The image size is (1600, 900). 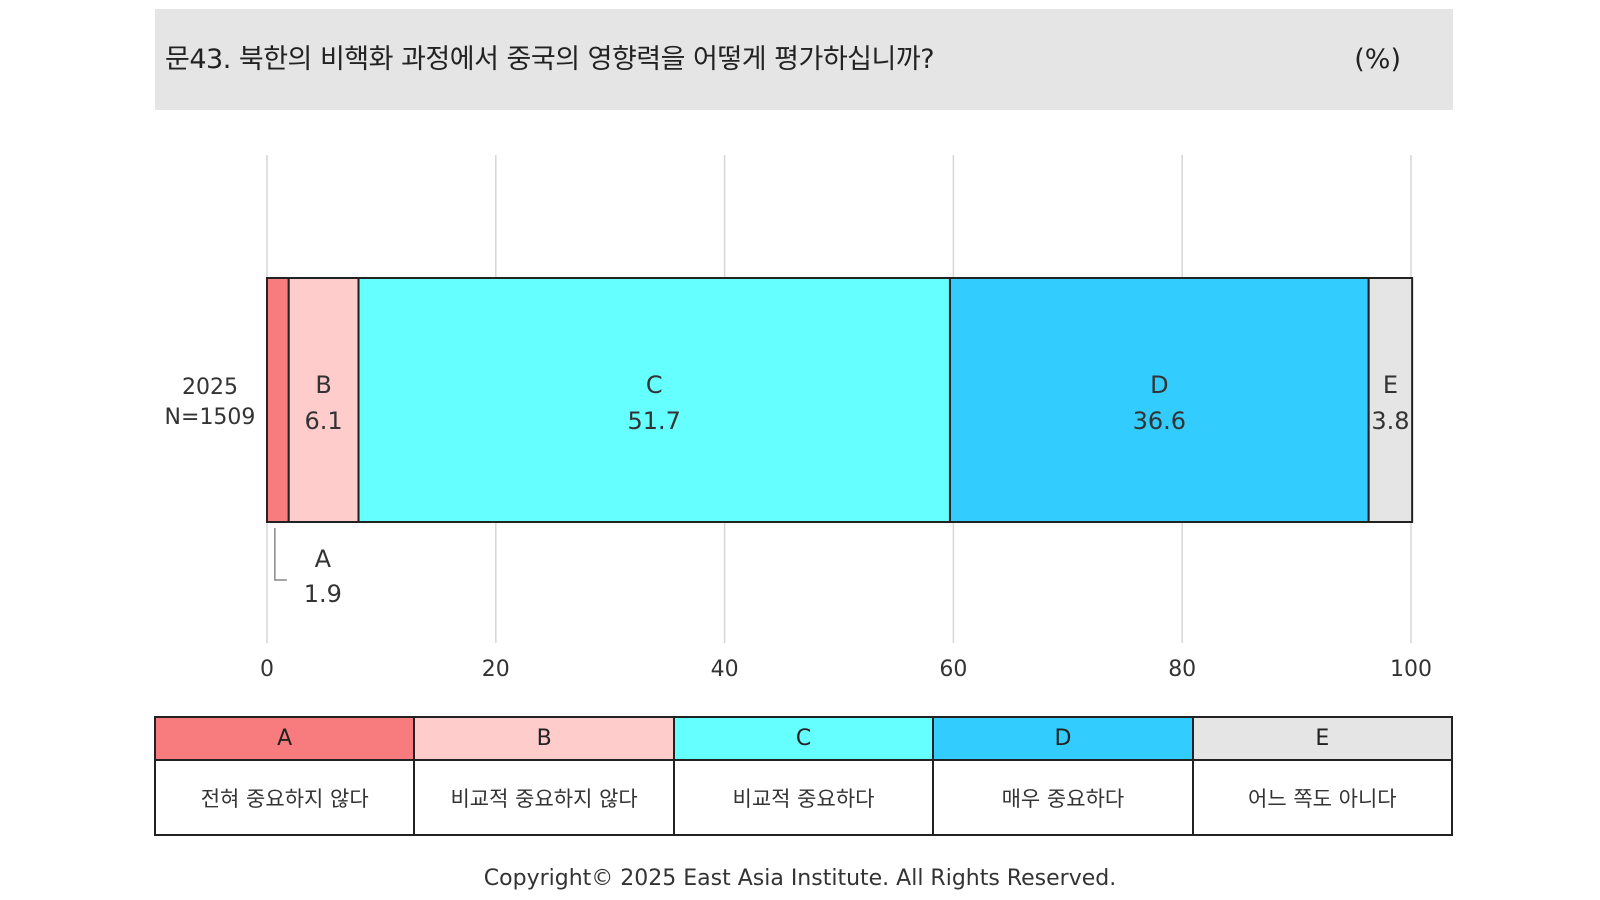 What do you see at coordinates (278, 400) in the screenshot?
I see `bar-segment-a` at bounding box center [278, 400].